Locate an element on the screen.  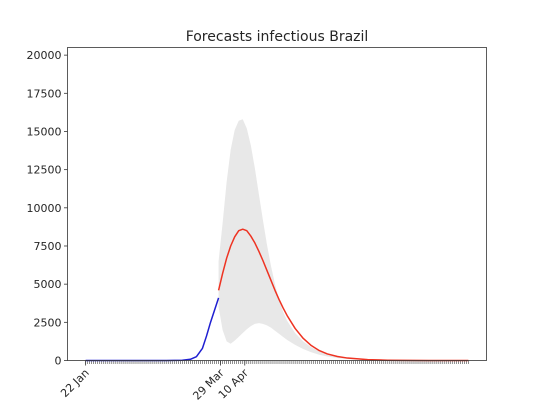
y-tick-label: 2500 is located at coordinates (48, 322).